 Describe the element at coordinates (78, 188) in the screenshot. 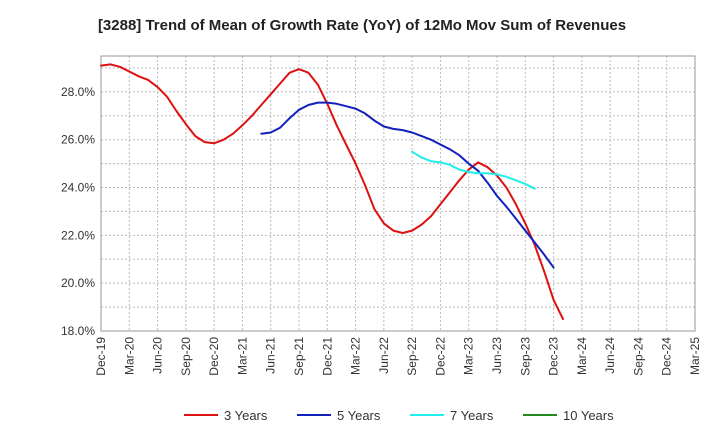

I see `y-tick-label: 24.0%` at that location.